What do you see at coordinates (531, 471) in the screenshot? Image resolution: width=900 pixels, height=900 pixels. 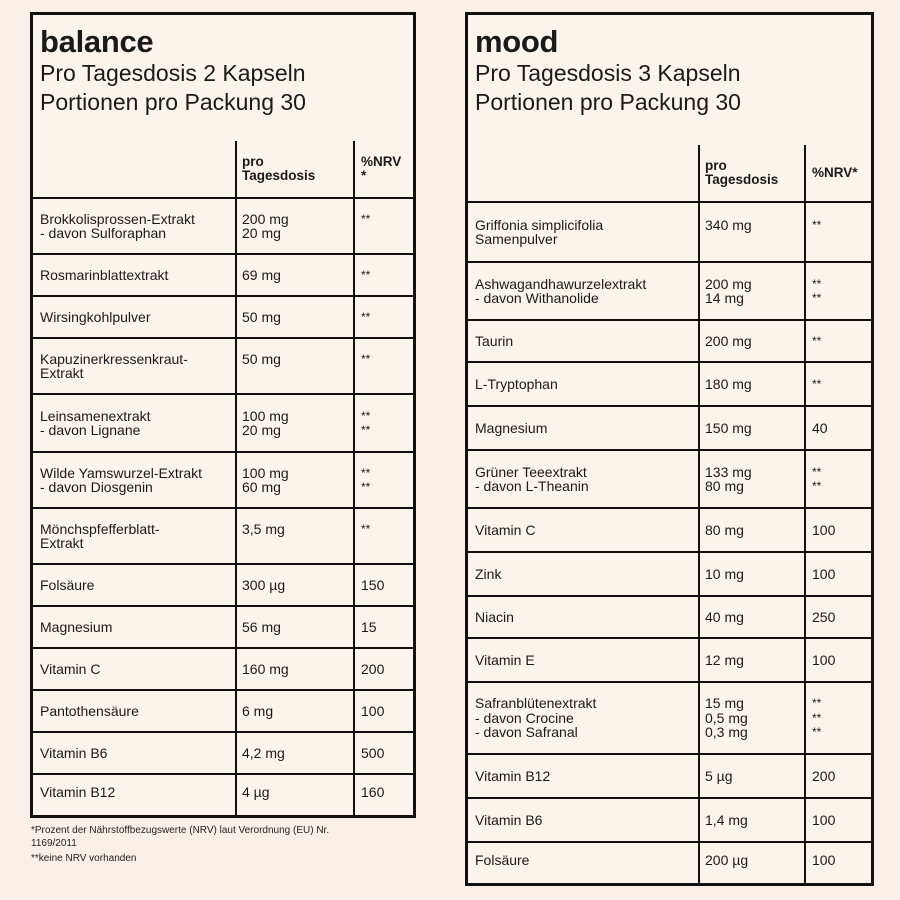 I see `ingredient-name-line: Grüner Teeextrakt` at bounding box center [531, 471].